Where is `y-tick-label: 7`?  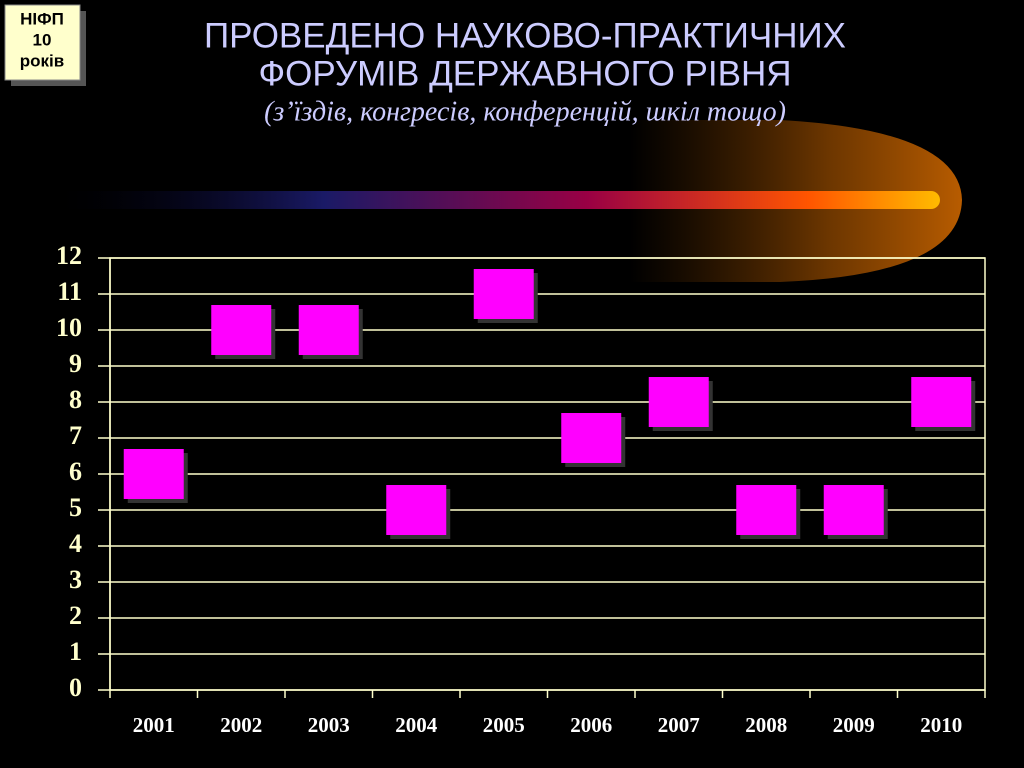
y-tick-label: 7 is located at coordinates (75, 435).